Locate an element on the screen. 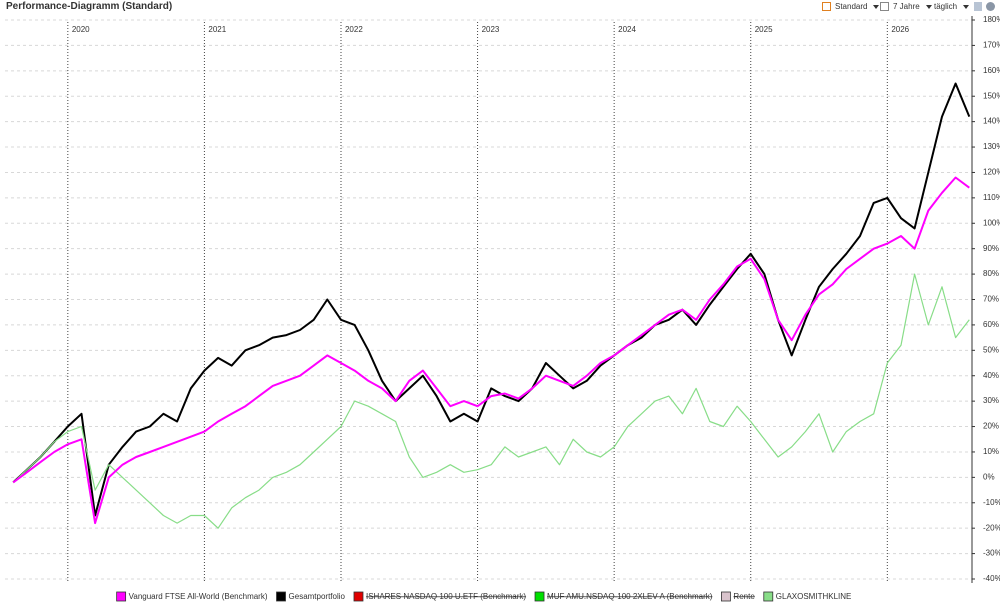  y-tick-label: 170% is located at coordinates (991, 45).